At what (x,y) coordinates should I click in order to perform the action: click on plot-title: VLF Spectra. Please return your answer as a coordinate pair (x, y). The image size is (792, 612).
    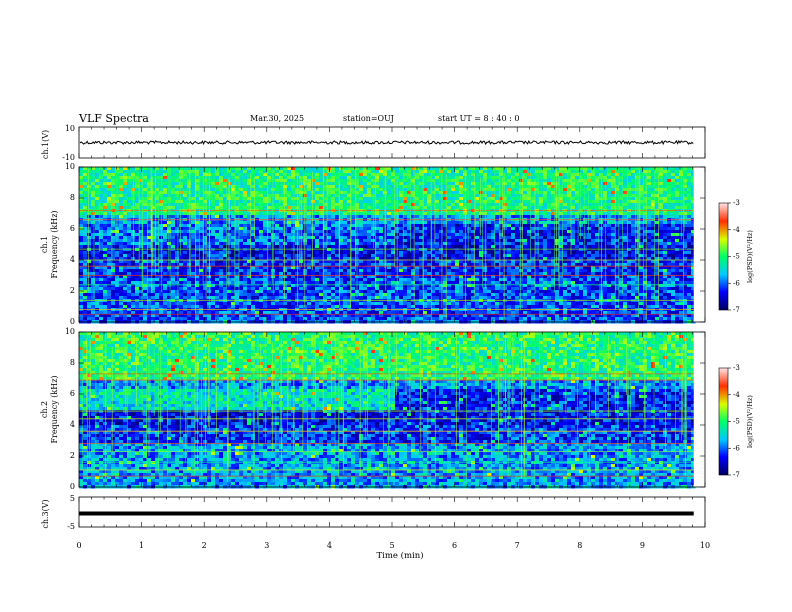
    Looking at the image, I should click on (114, 118).